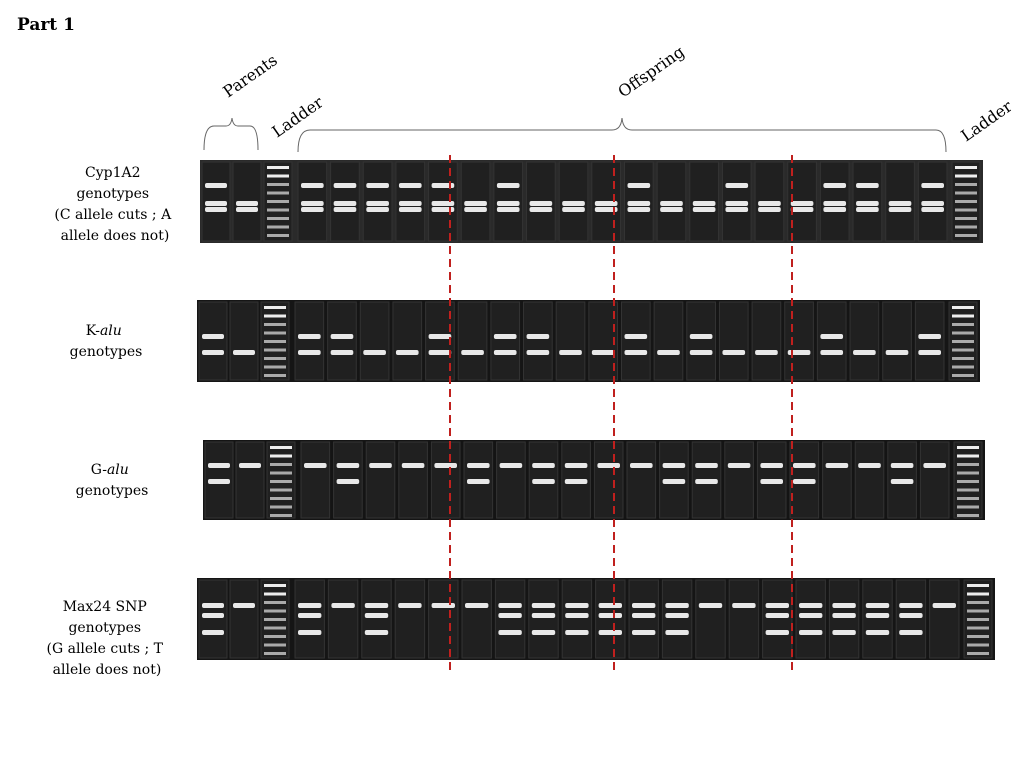  What do you see at coordinates (110, 470) in the screenshot?
I see `row-label-line: G-alu` at bounding box center [110, 470].